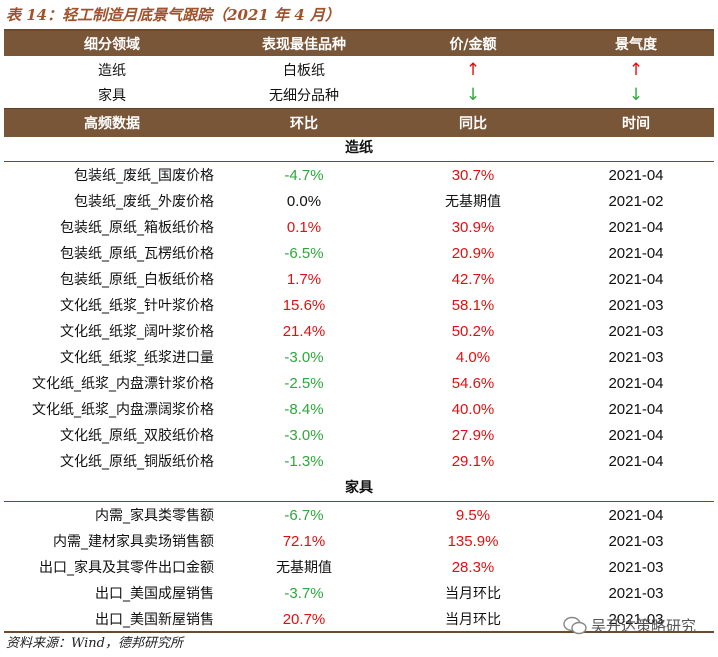 Image resolution: width=718 pixels, height=657 pixels. Describe the element at coordinates (359, 593) in the screenshot. I see `table-row: 出口_美国成屋销售 -3.7% 当月环比 2021-03` at that location.